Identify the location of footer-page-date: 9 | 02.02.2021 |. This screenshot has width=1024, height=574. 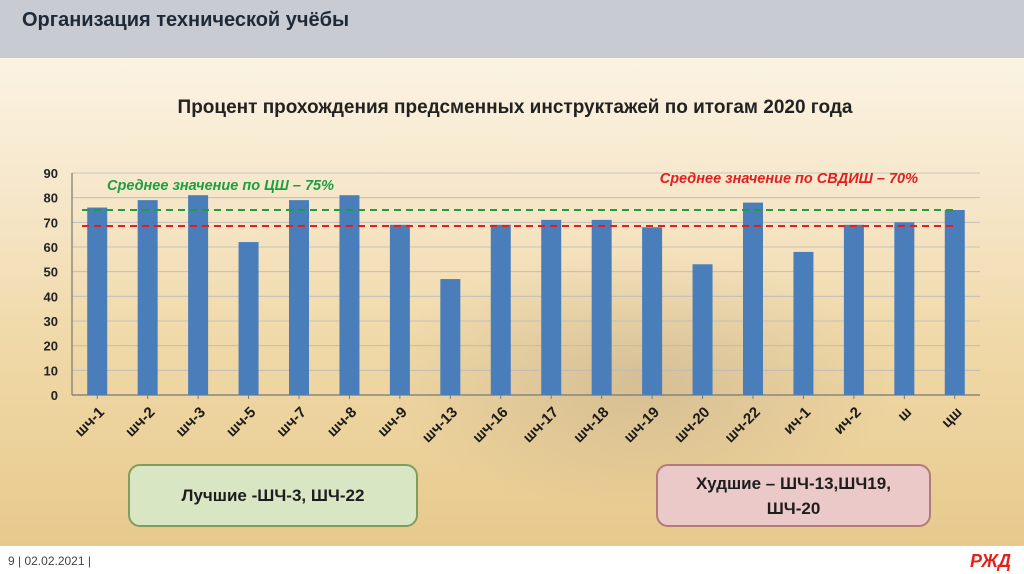
(49, 561).